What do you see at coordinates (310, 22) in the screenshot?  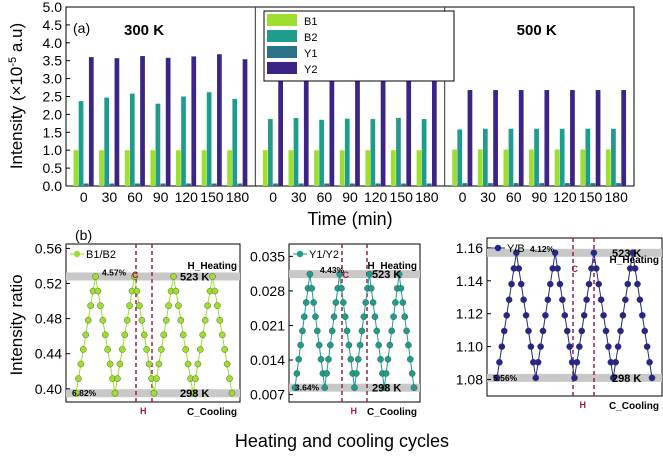 I see `legend-label: B1` at bounding box center [310, 22].